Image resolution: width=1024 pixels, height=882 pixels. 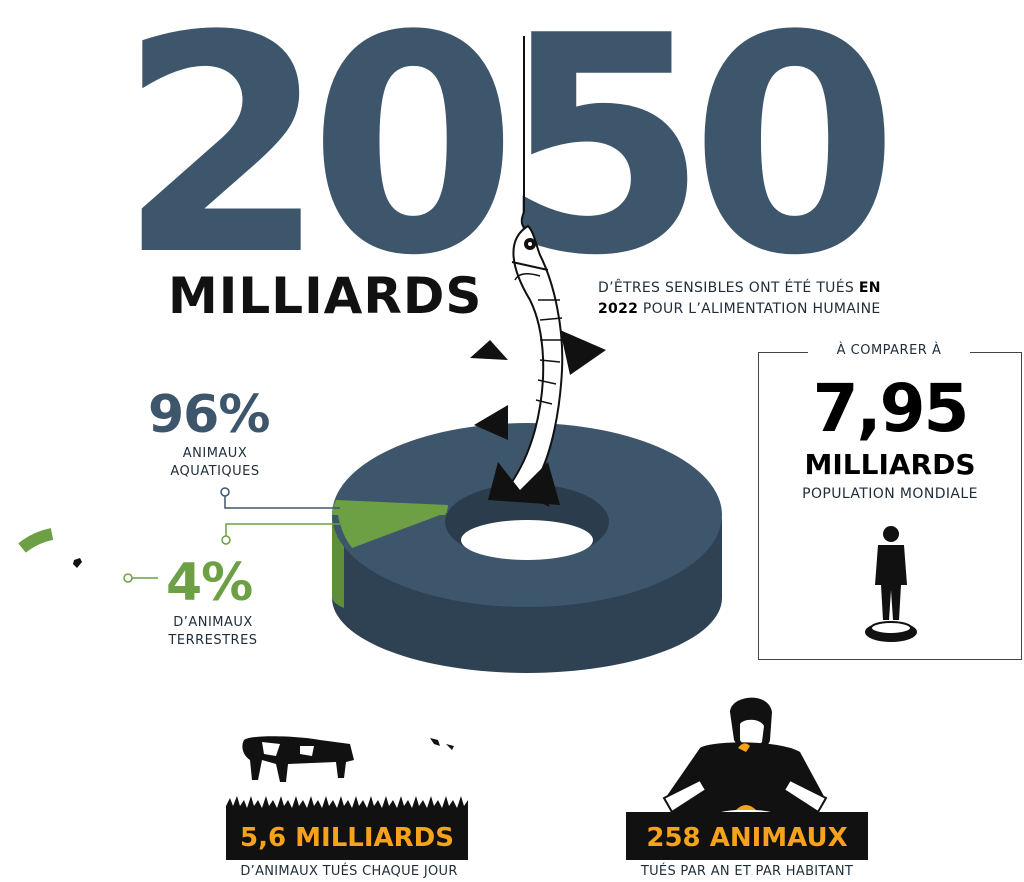 What do you see at coordinates (747, 871) in the screenshot?
I see `per-person-caption: TUÉS PAR AN ET PAR HABITANT` at bounding box center [747, 871].